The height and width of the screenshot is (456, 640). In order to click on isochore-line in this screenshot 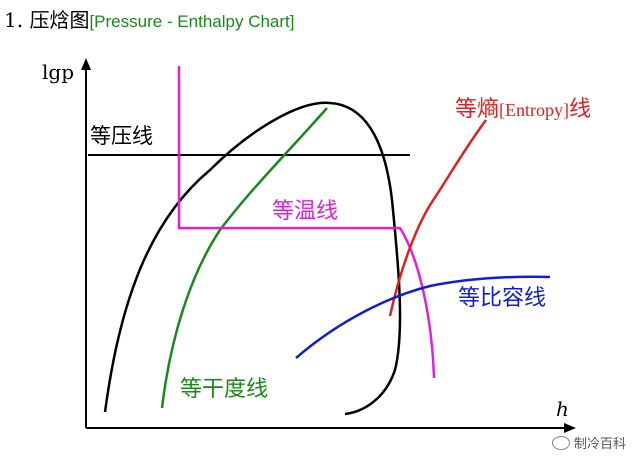, I will do `click(423, 317)`.